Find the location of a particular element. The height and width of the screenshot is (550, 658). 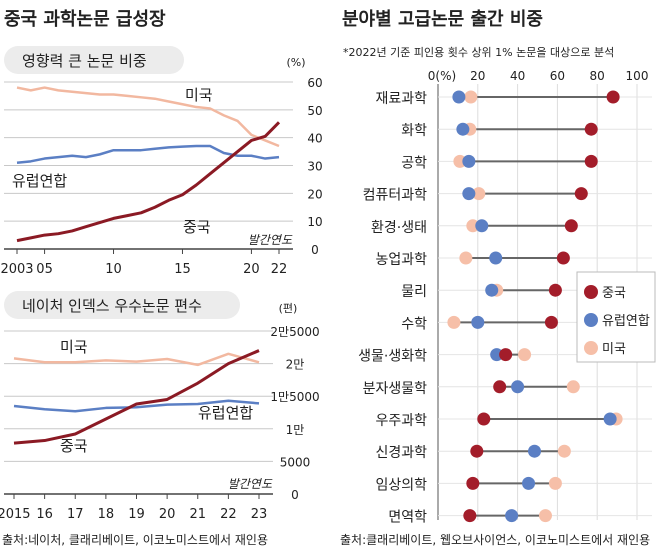

category-label: 농업과학 is located at coordinates (401, 260).